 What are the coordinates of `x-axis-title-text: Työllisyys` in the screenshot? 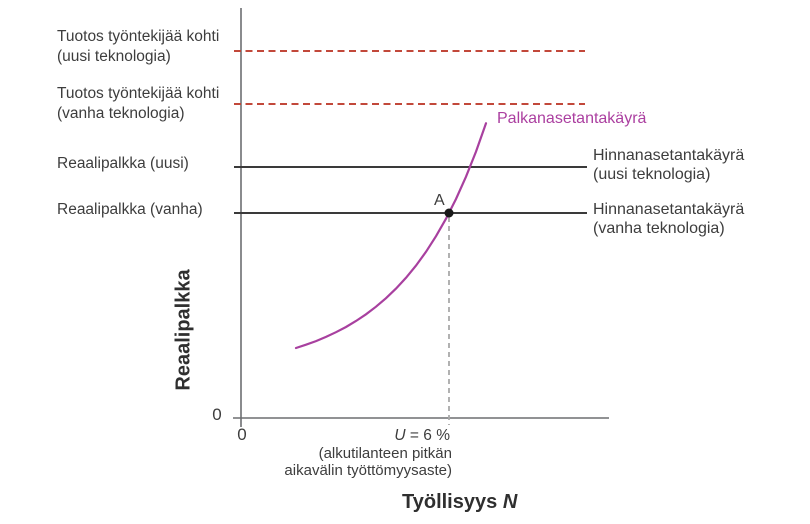 It's located at (450, 502).